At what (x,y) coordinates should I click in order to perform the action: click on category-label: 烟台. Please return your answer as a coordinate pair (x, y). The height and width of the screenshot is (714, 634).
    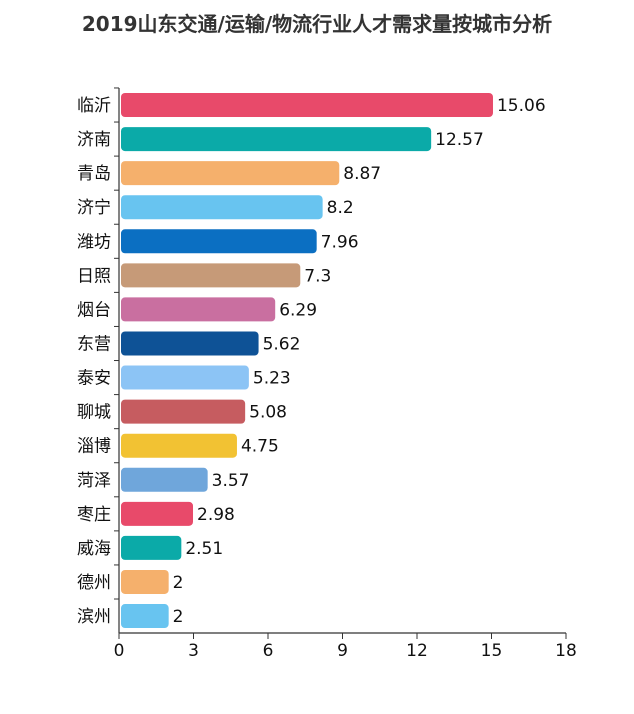
    Looking at the image, I should click on (94, 310).